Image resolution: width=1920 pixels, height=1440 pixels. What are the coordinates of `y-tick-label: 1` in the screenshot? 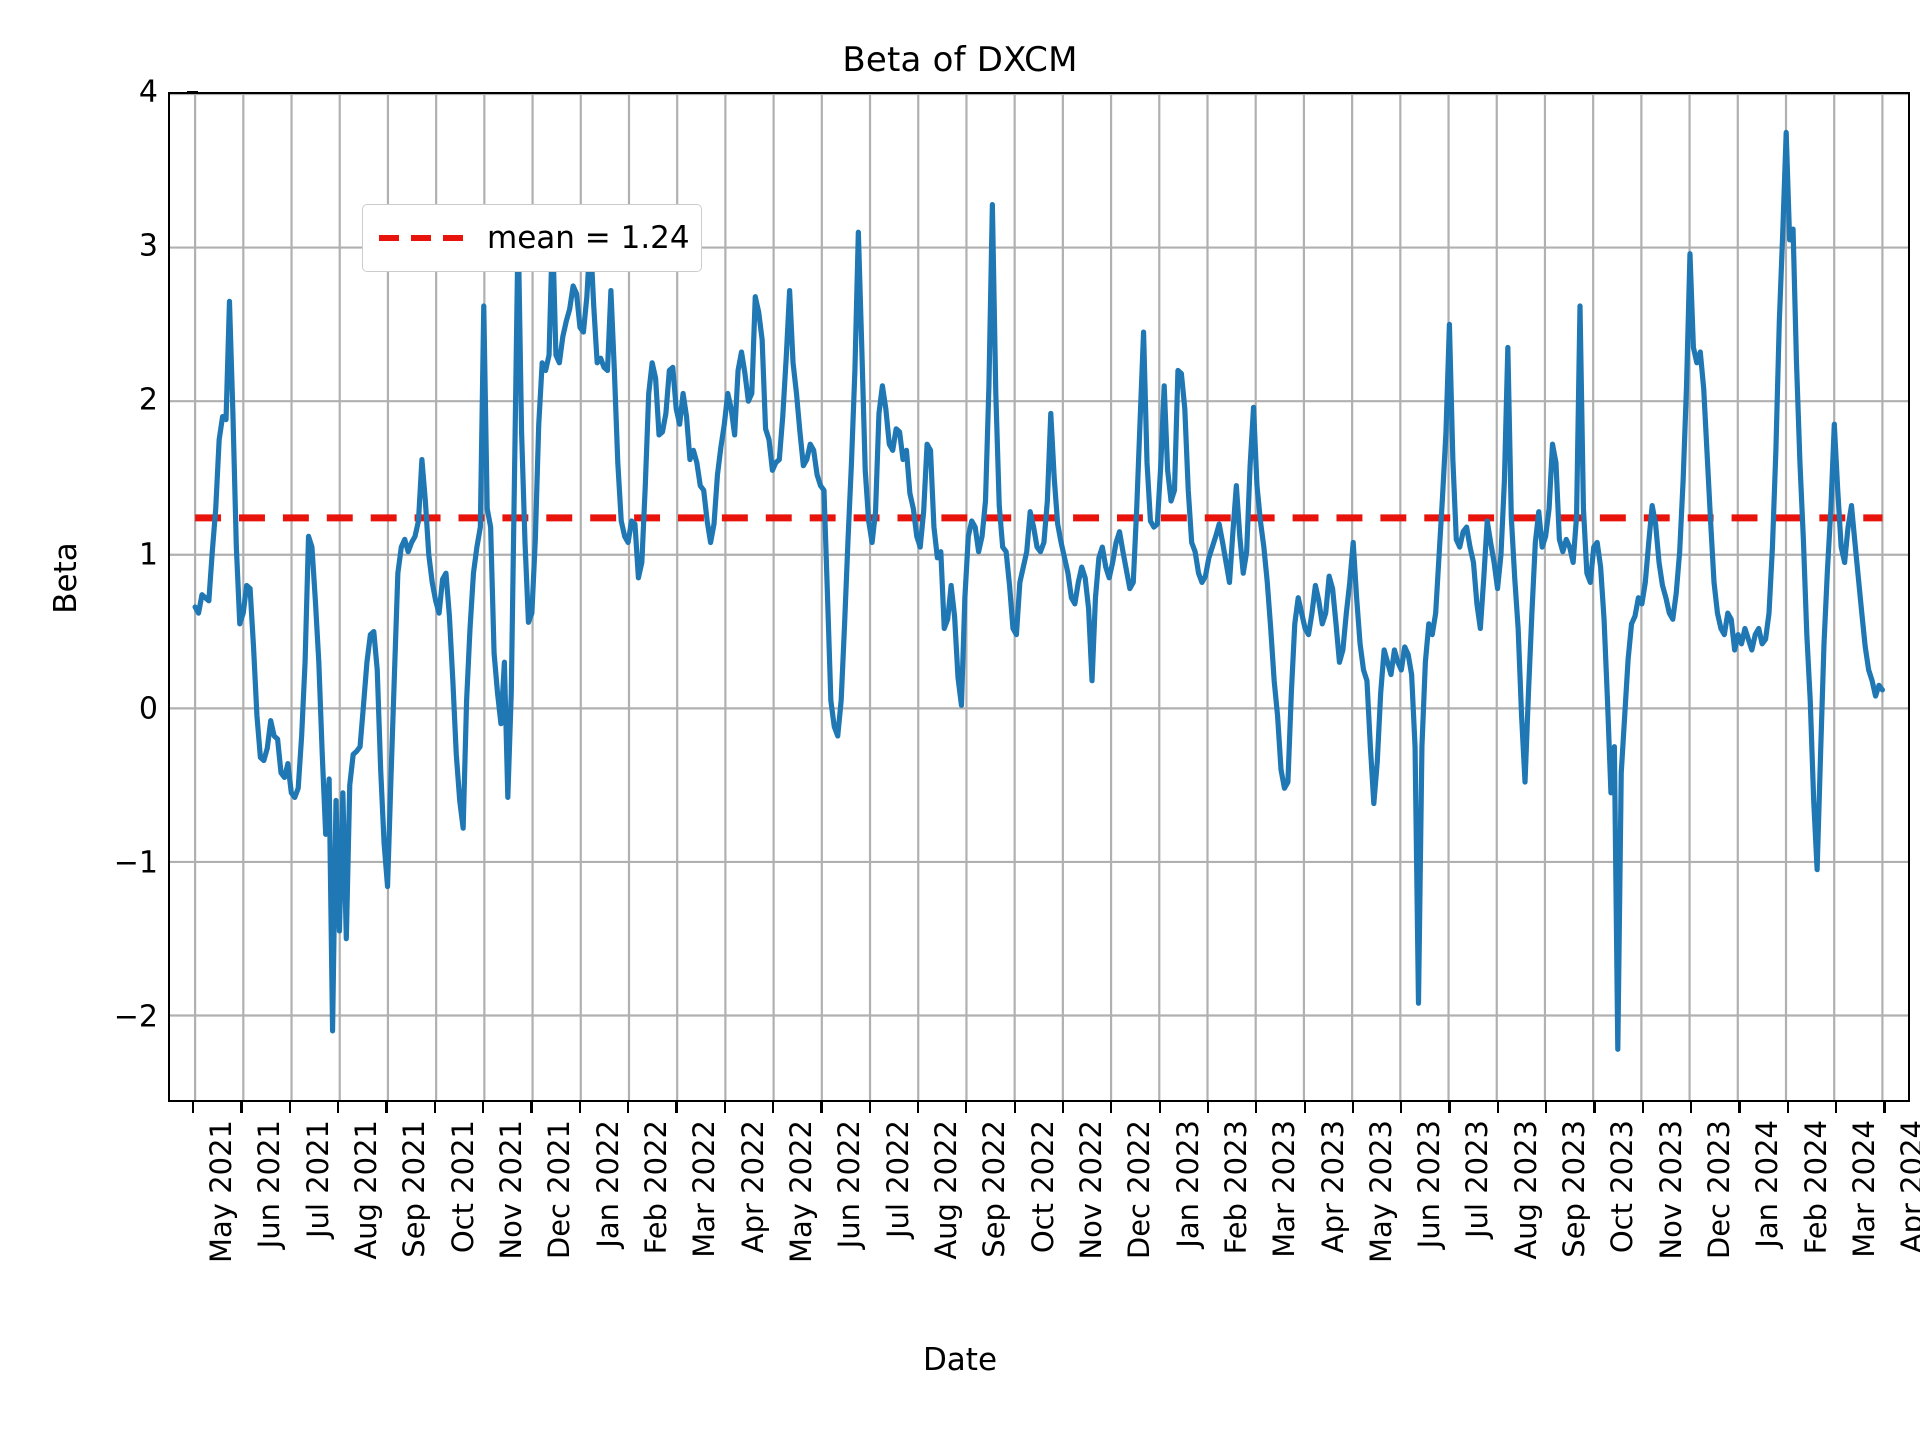 It's located at (148, 555).